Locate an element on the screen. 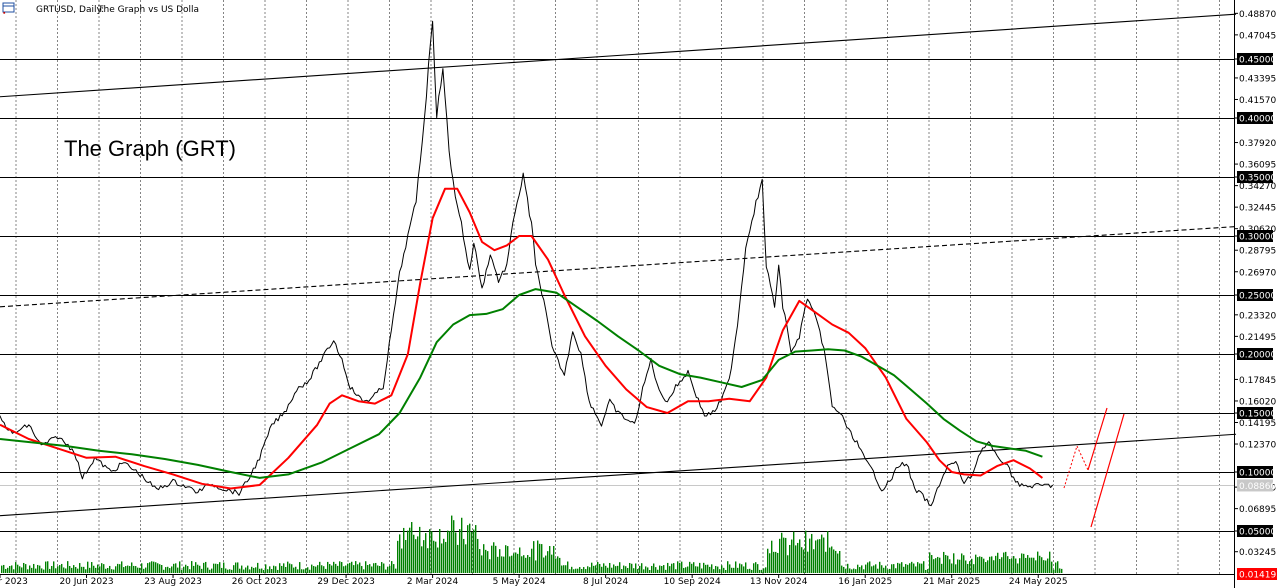 Image resolution: width=1280 pixels, height=588 pixels. y-tick-label: 0.17845 is located at coordinates (1257, 381).